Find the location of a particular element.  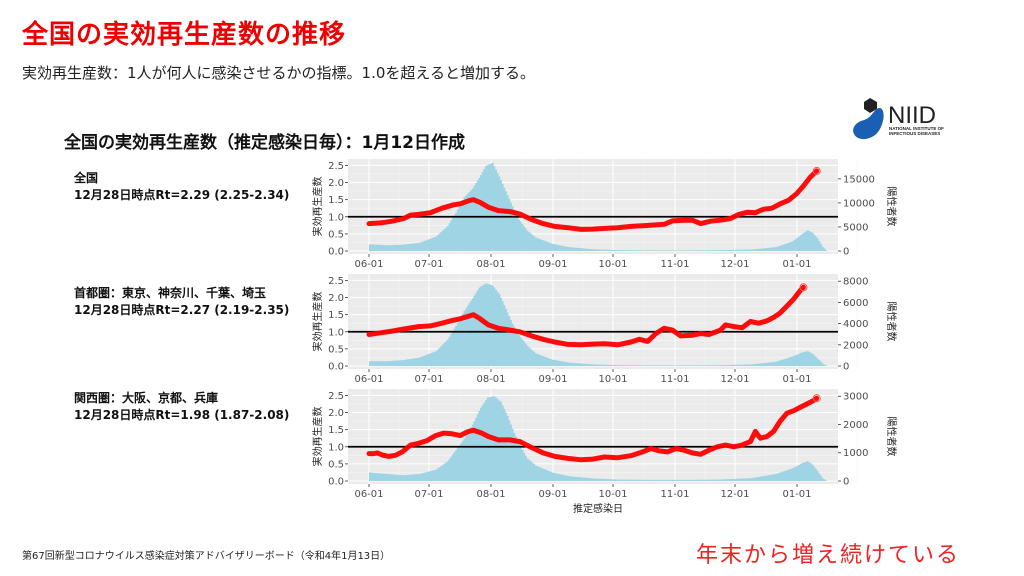

logo-text: NIID is located at coordinates (912, 115).